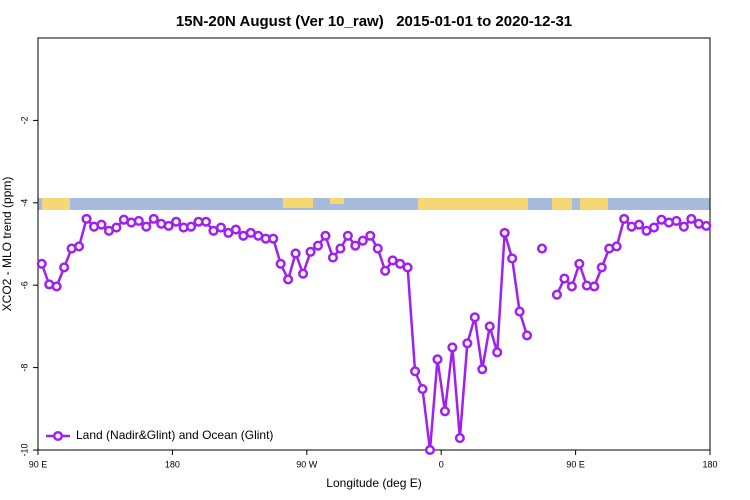 Image resolution: width=750 pixels, height=500 pixels. Describe the element at coordinates (174, 435) in the screenshot. I see `legend-label: Land (Nadir&Glint) and Ocean (Glint)` at that location.